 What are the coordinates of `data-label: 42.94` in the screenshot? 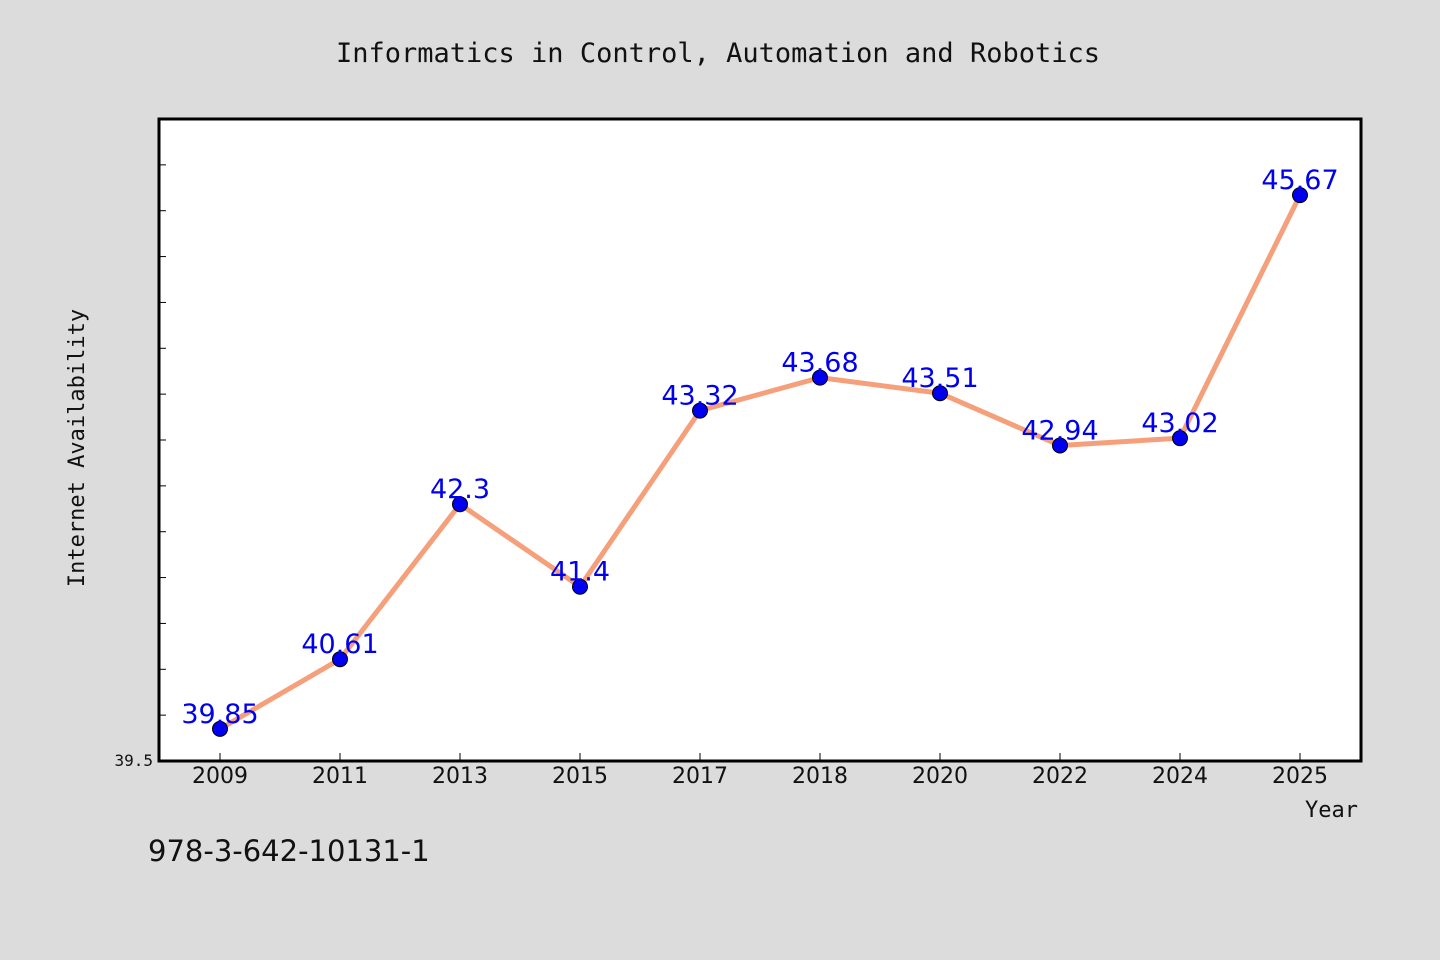 It's located at (1059, 431).